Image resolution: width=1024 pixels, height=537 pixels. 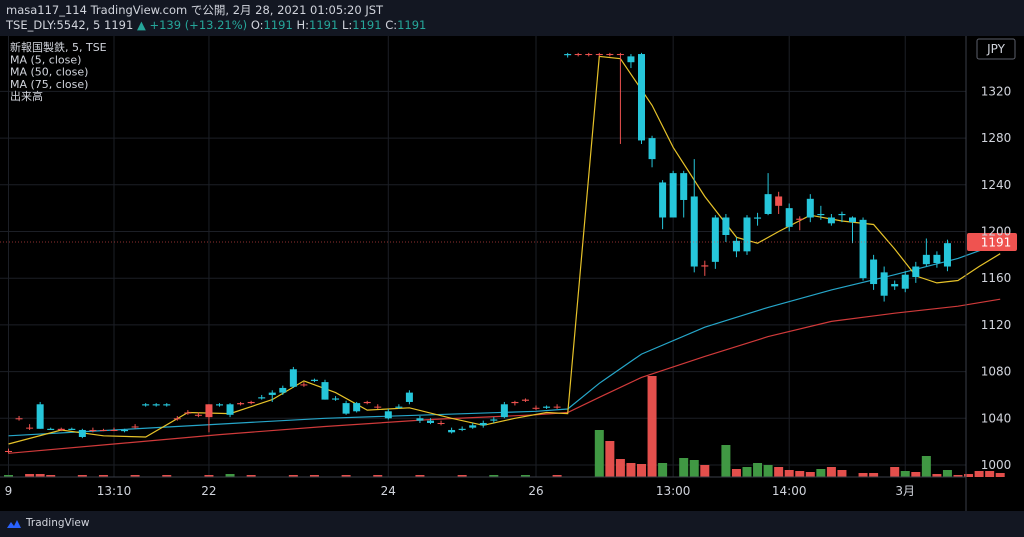 What do you see at coordinates (58, 47) in the screenshot?
I see `legend-item: 新報国製鉄, 5, TSE` at bounding box center [58, 47].